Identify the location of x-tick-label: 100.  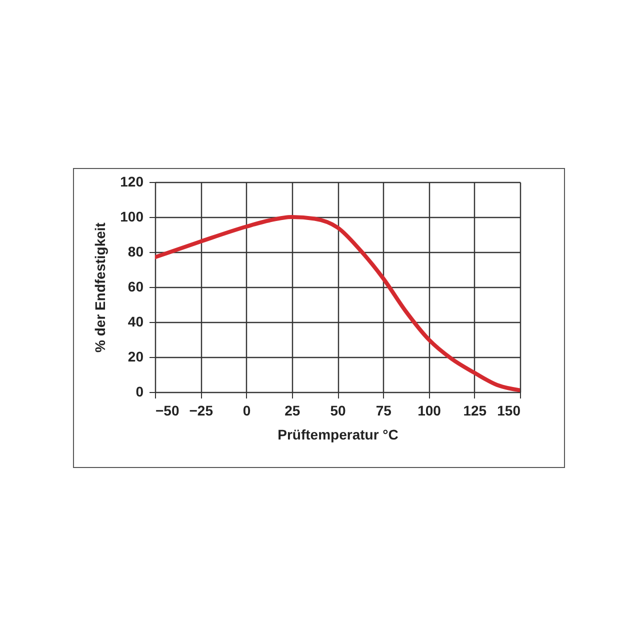
(430, 410).